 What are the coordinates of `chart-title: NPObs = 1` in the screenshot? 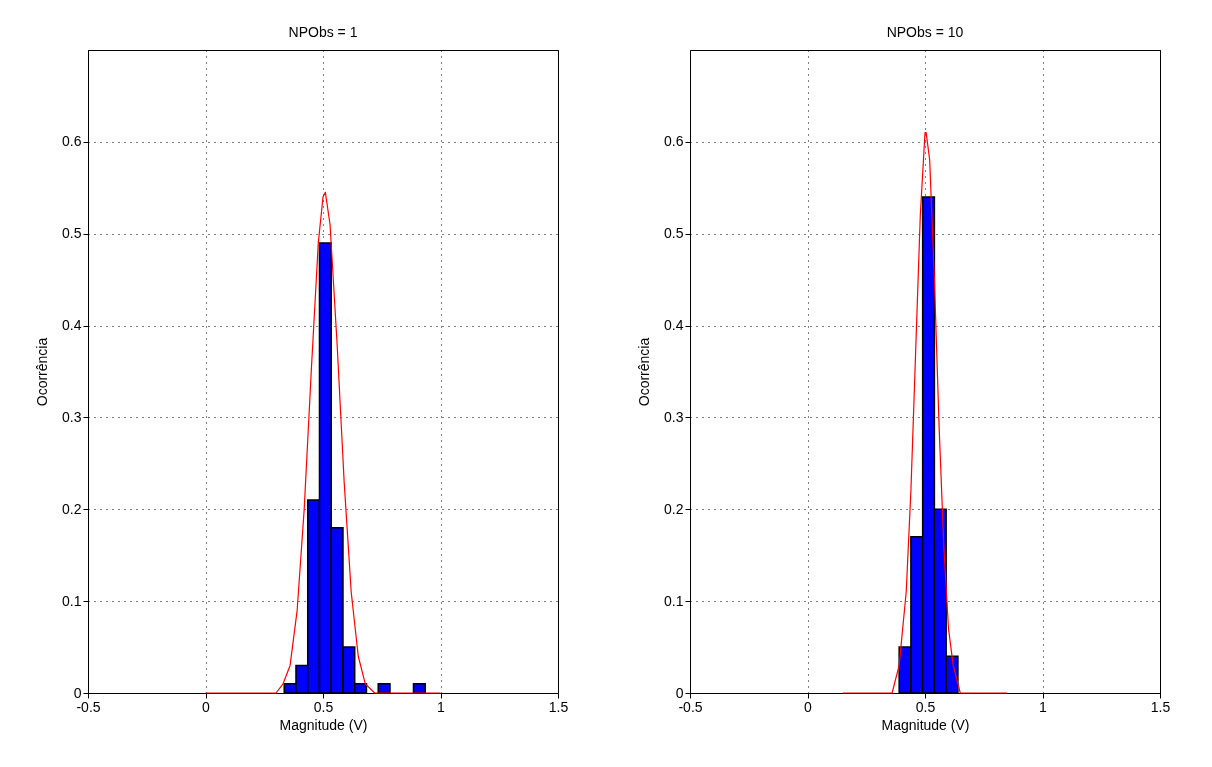 It's located at (323, 32).